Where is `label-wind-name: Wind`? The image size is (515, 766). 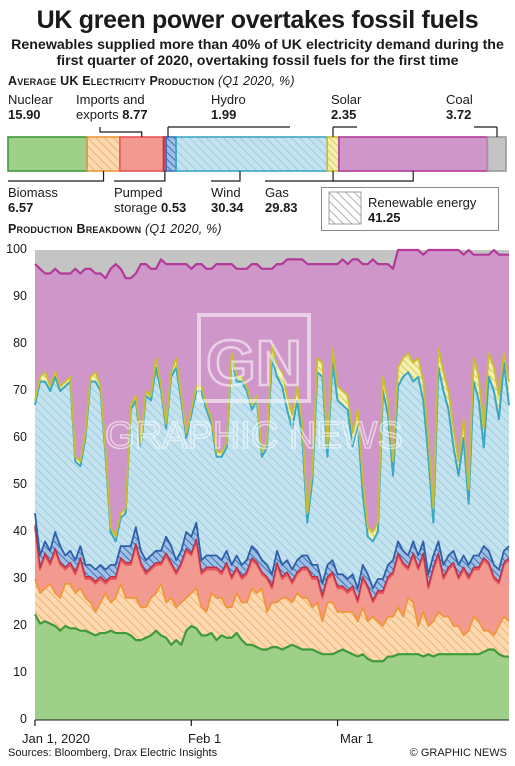
label-wind-name: Wind is located at coordinates (226, 192).